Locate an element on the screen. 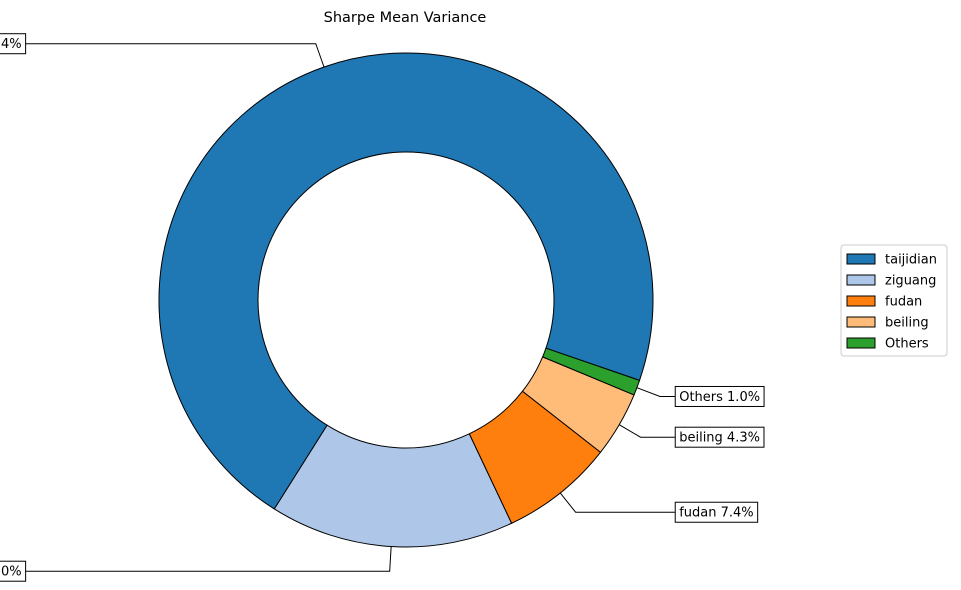 This screenshot has height=590, width=961. legend-label-fudan: fudan is located at coordinates (903, 302).